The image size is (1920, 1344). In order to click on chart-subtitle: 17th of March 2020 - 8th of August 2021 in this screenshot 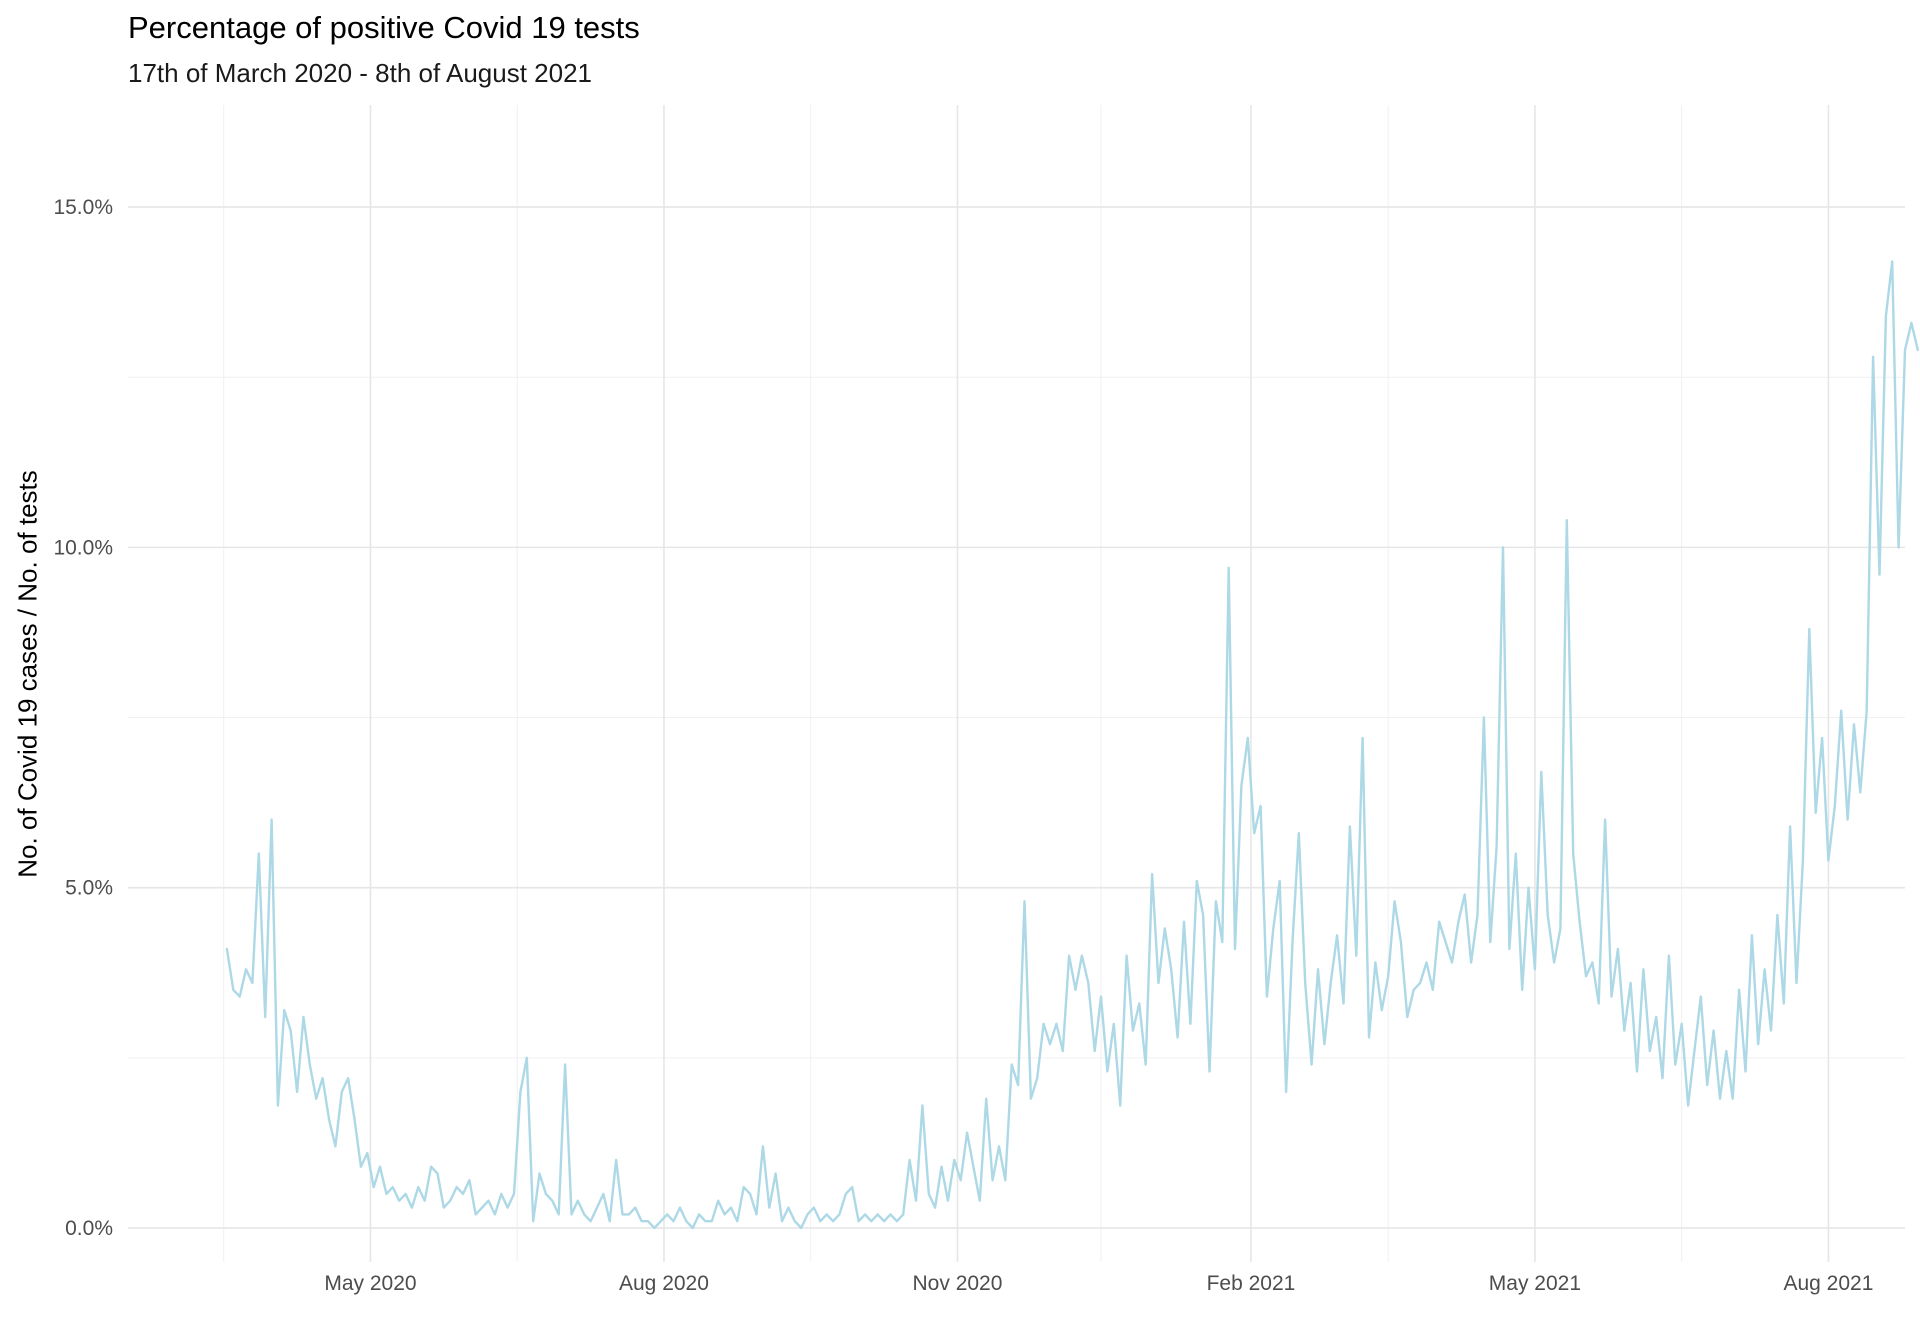, I will do `click(360, 73)`.